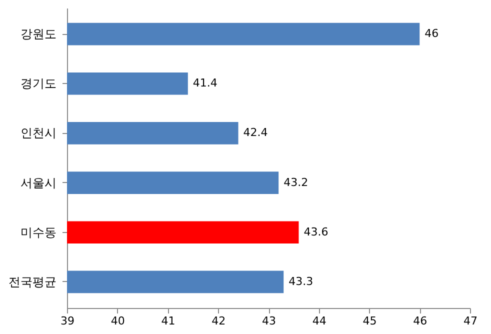 The width and height of the screenshot is (491, 334). What do you see at coordinates (38, 183) in the screenshot?
I see `y-tick-label: 서울시` at bounding box center [38, 183].